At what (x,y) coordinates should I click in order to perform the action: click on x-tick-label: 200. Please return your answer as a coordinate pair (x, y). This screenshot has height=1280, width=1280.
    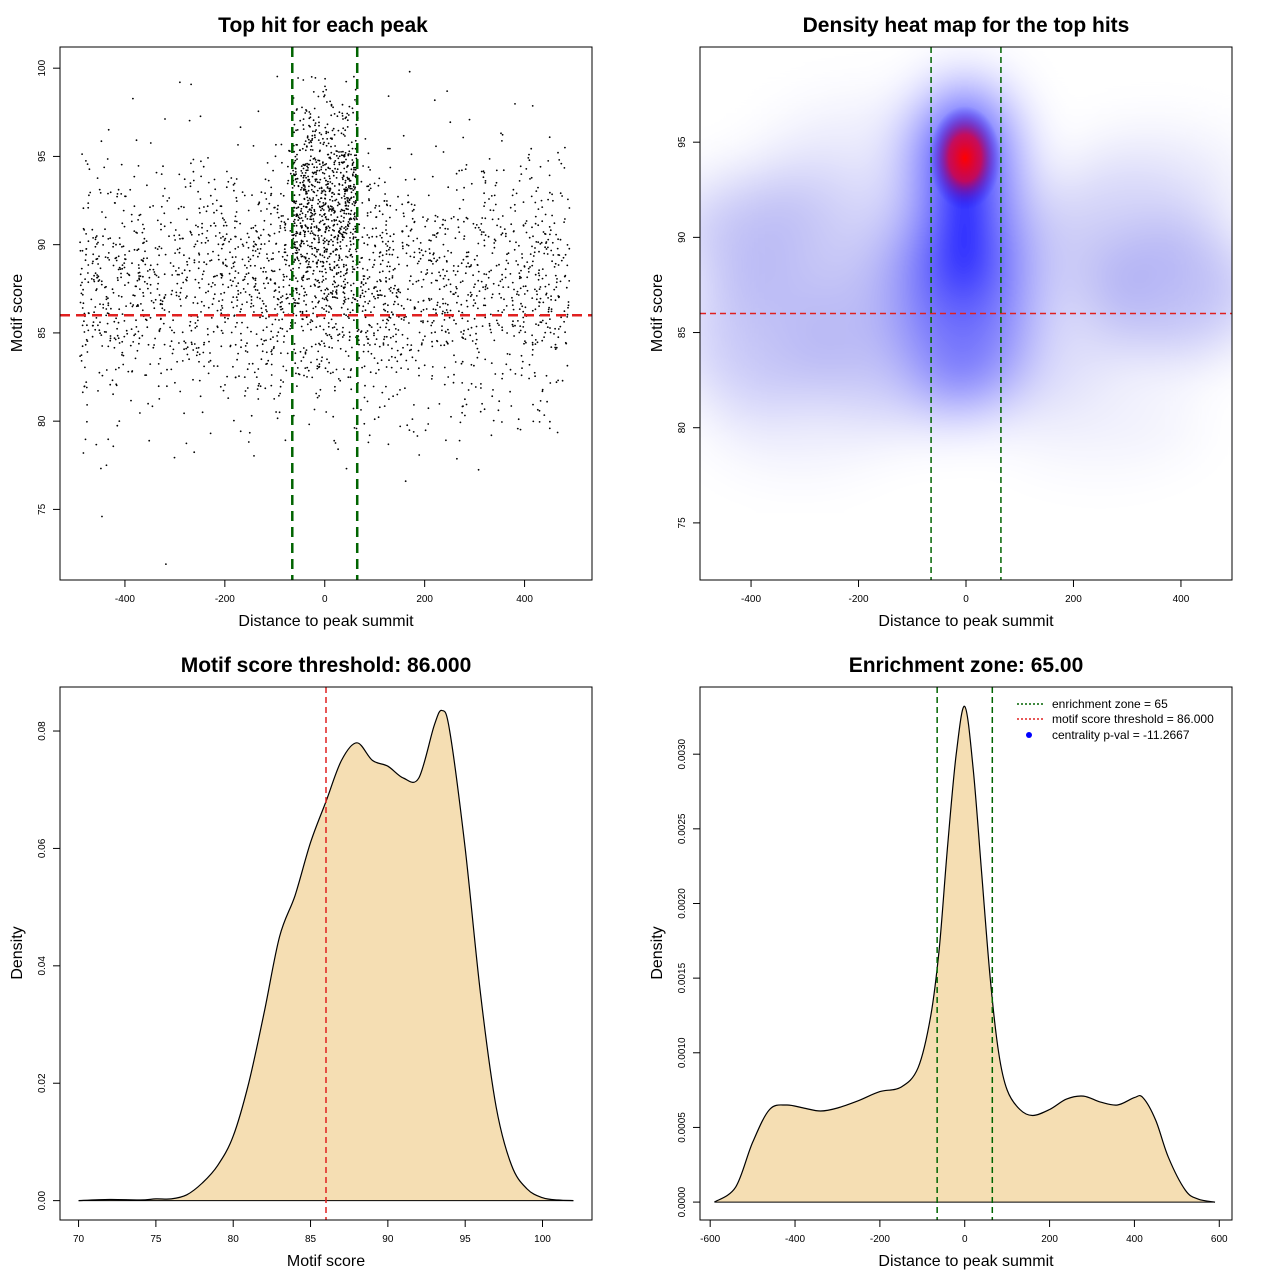
    Looking at the image, I should click on (1049, 1239).